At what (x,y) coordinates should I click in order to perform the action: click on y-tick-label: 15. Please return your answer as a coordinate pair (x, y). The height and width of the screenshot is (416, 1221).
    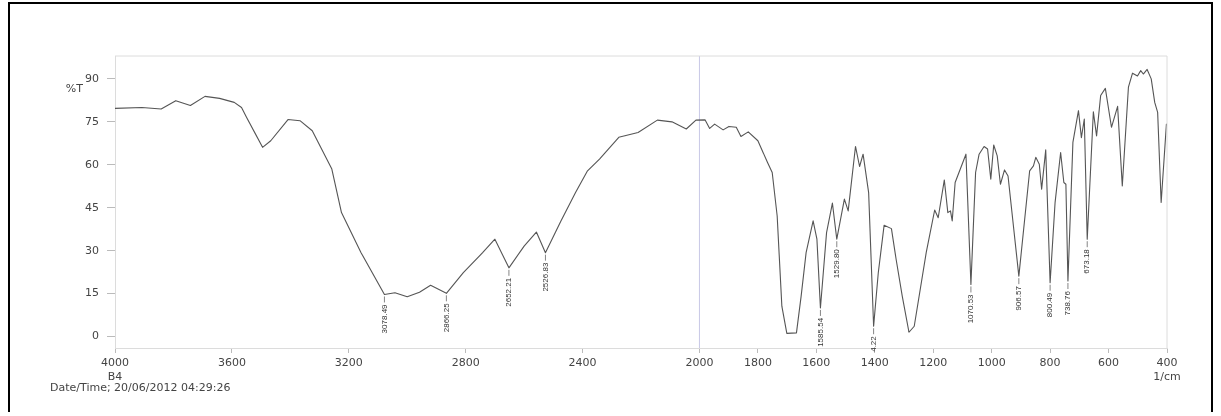
    Looking at the image, I should click on (92, 293).